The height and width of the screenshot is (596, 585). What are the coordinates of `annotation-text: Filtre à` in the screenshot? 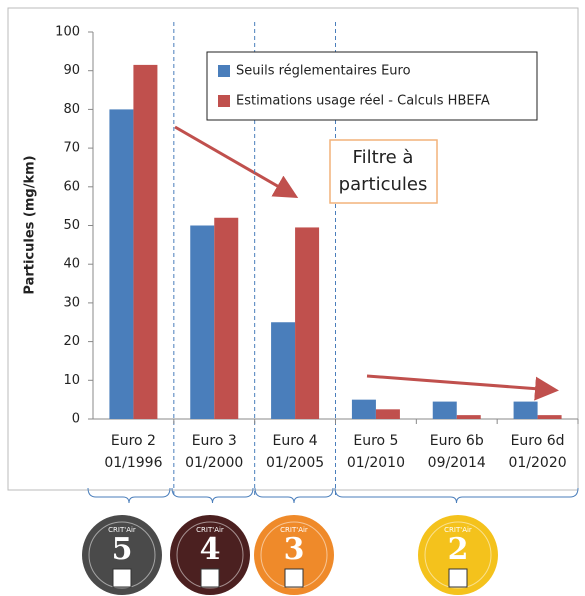 It's located at (383, 157).